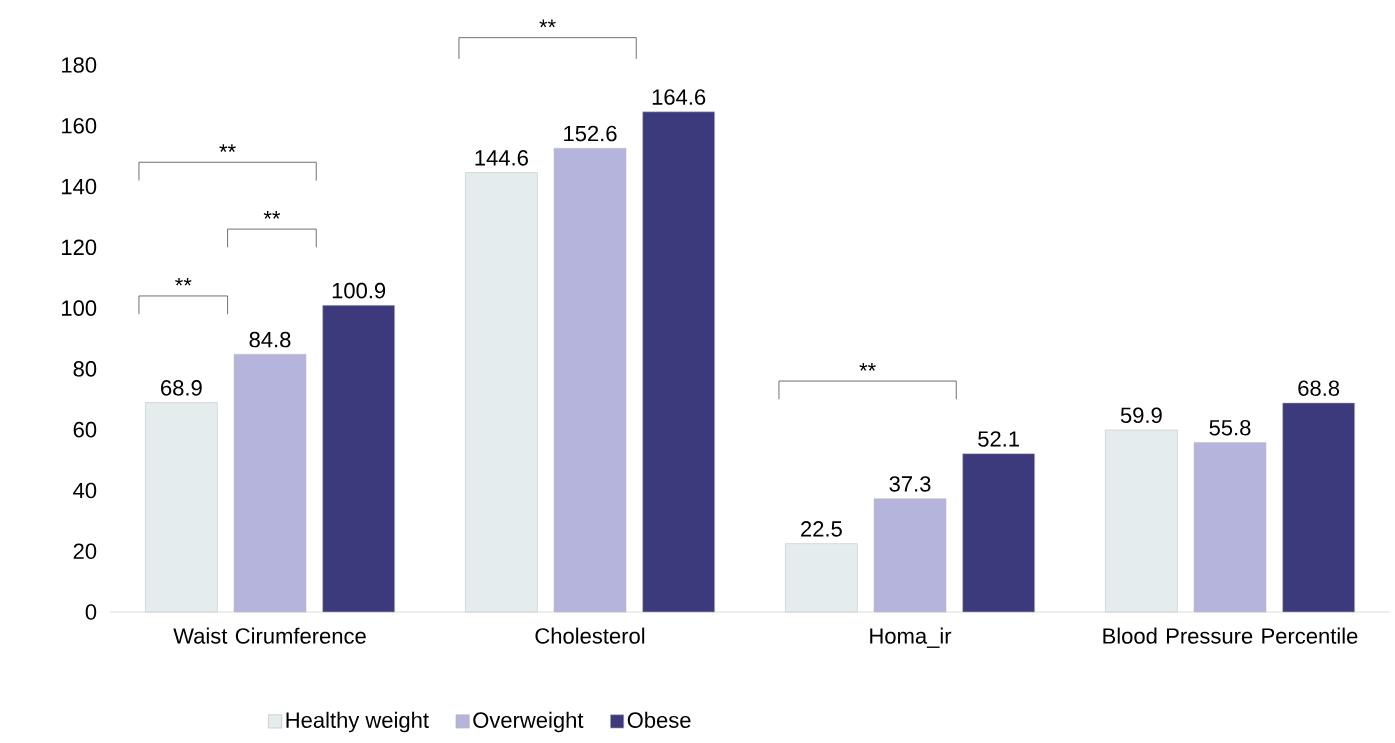 This screenshot has height=743, width=1395. Describe the element at coordinates (357, 722) in the screenshot. I see `legend-label: Healthy weight` at that location.